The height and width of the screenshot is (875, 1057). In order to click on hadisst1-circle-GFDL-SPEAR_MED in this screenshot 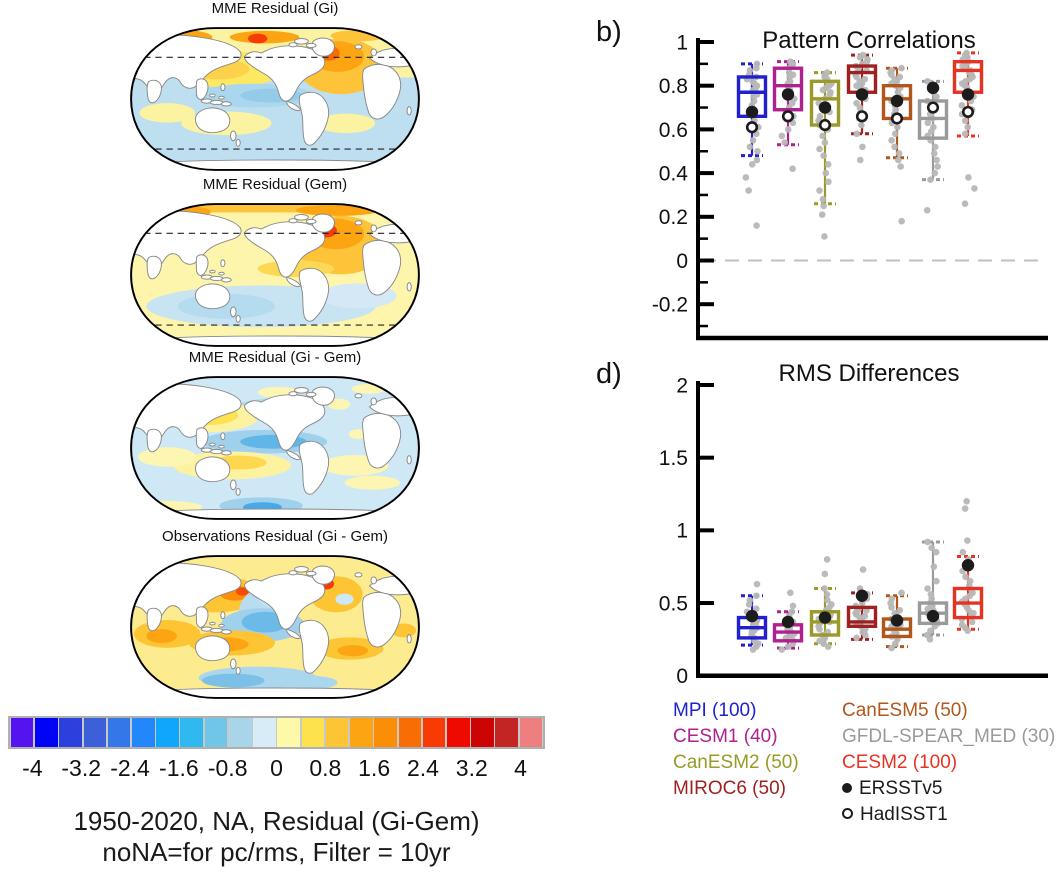, I will do `click(933, 107)`.